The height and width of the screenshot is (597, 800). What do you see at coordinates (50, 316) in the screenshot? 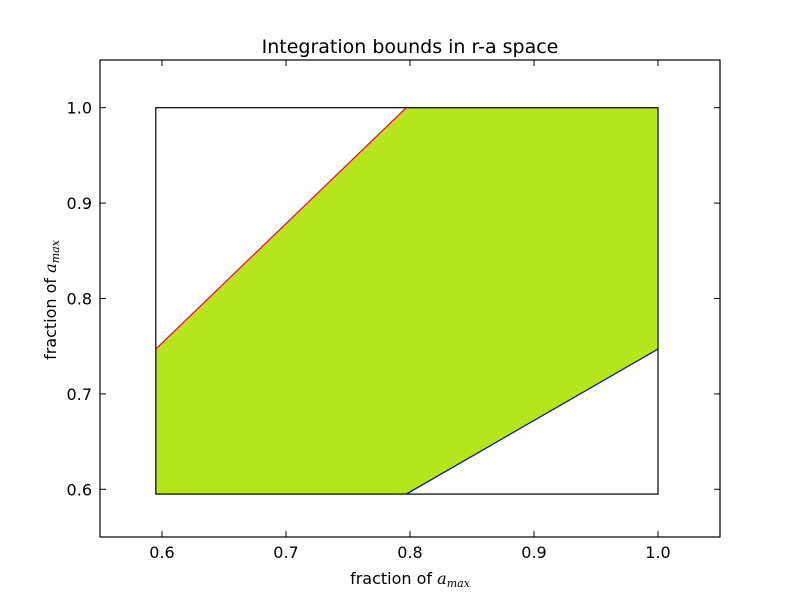
I see `y-axis-label-prefix: fraction of` at bounding box center [50, 316].